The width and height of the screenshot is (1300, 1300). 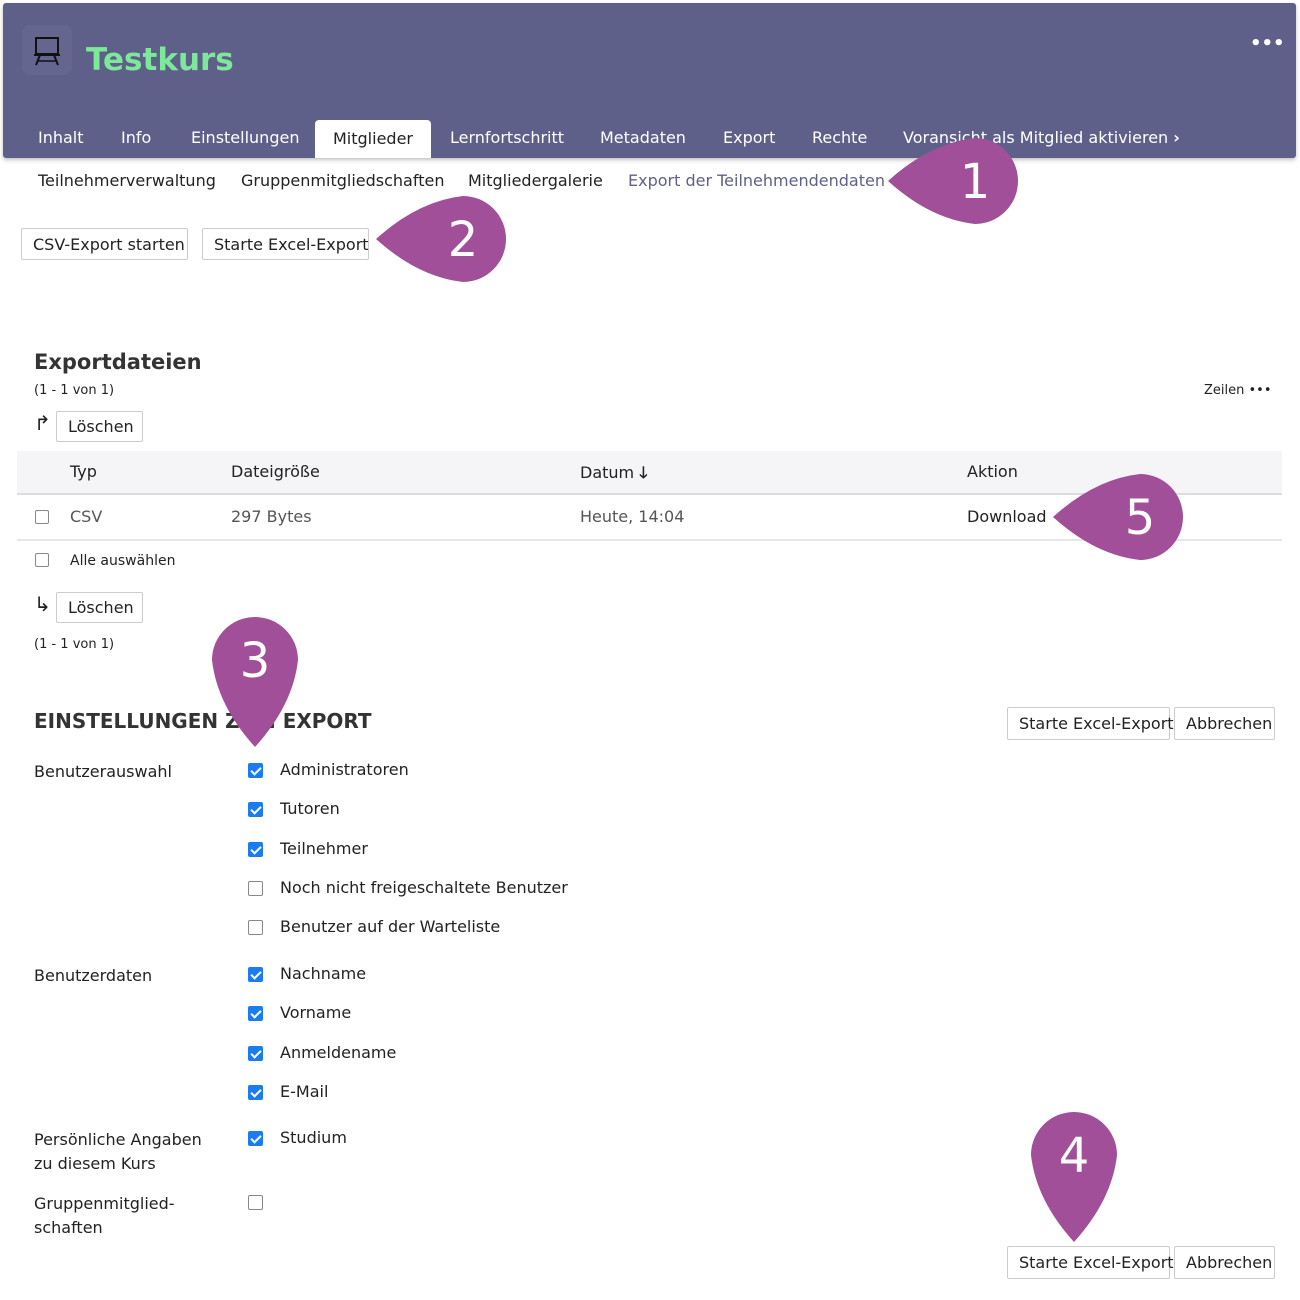 What do you see at coordinates (535, 180) in the screenshot?
I see `subtab-mitgliedergalerie: Mitgliedergalerie` at bounding box center [535, 180].